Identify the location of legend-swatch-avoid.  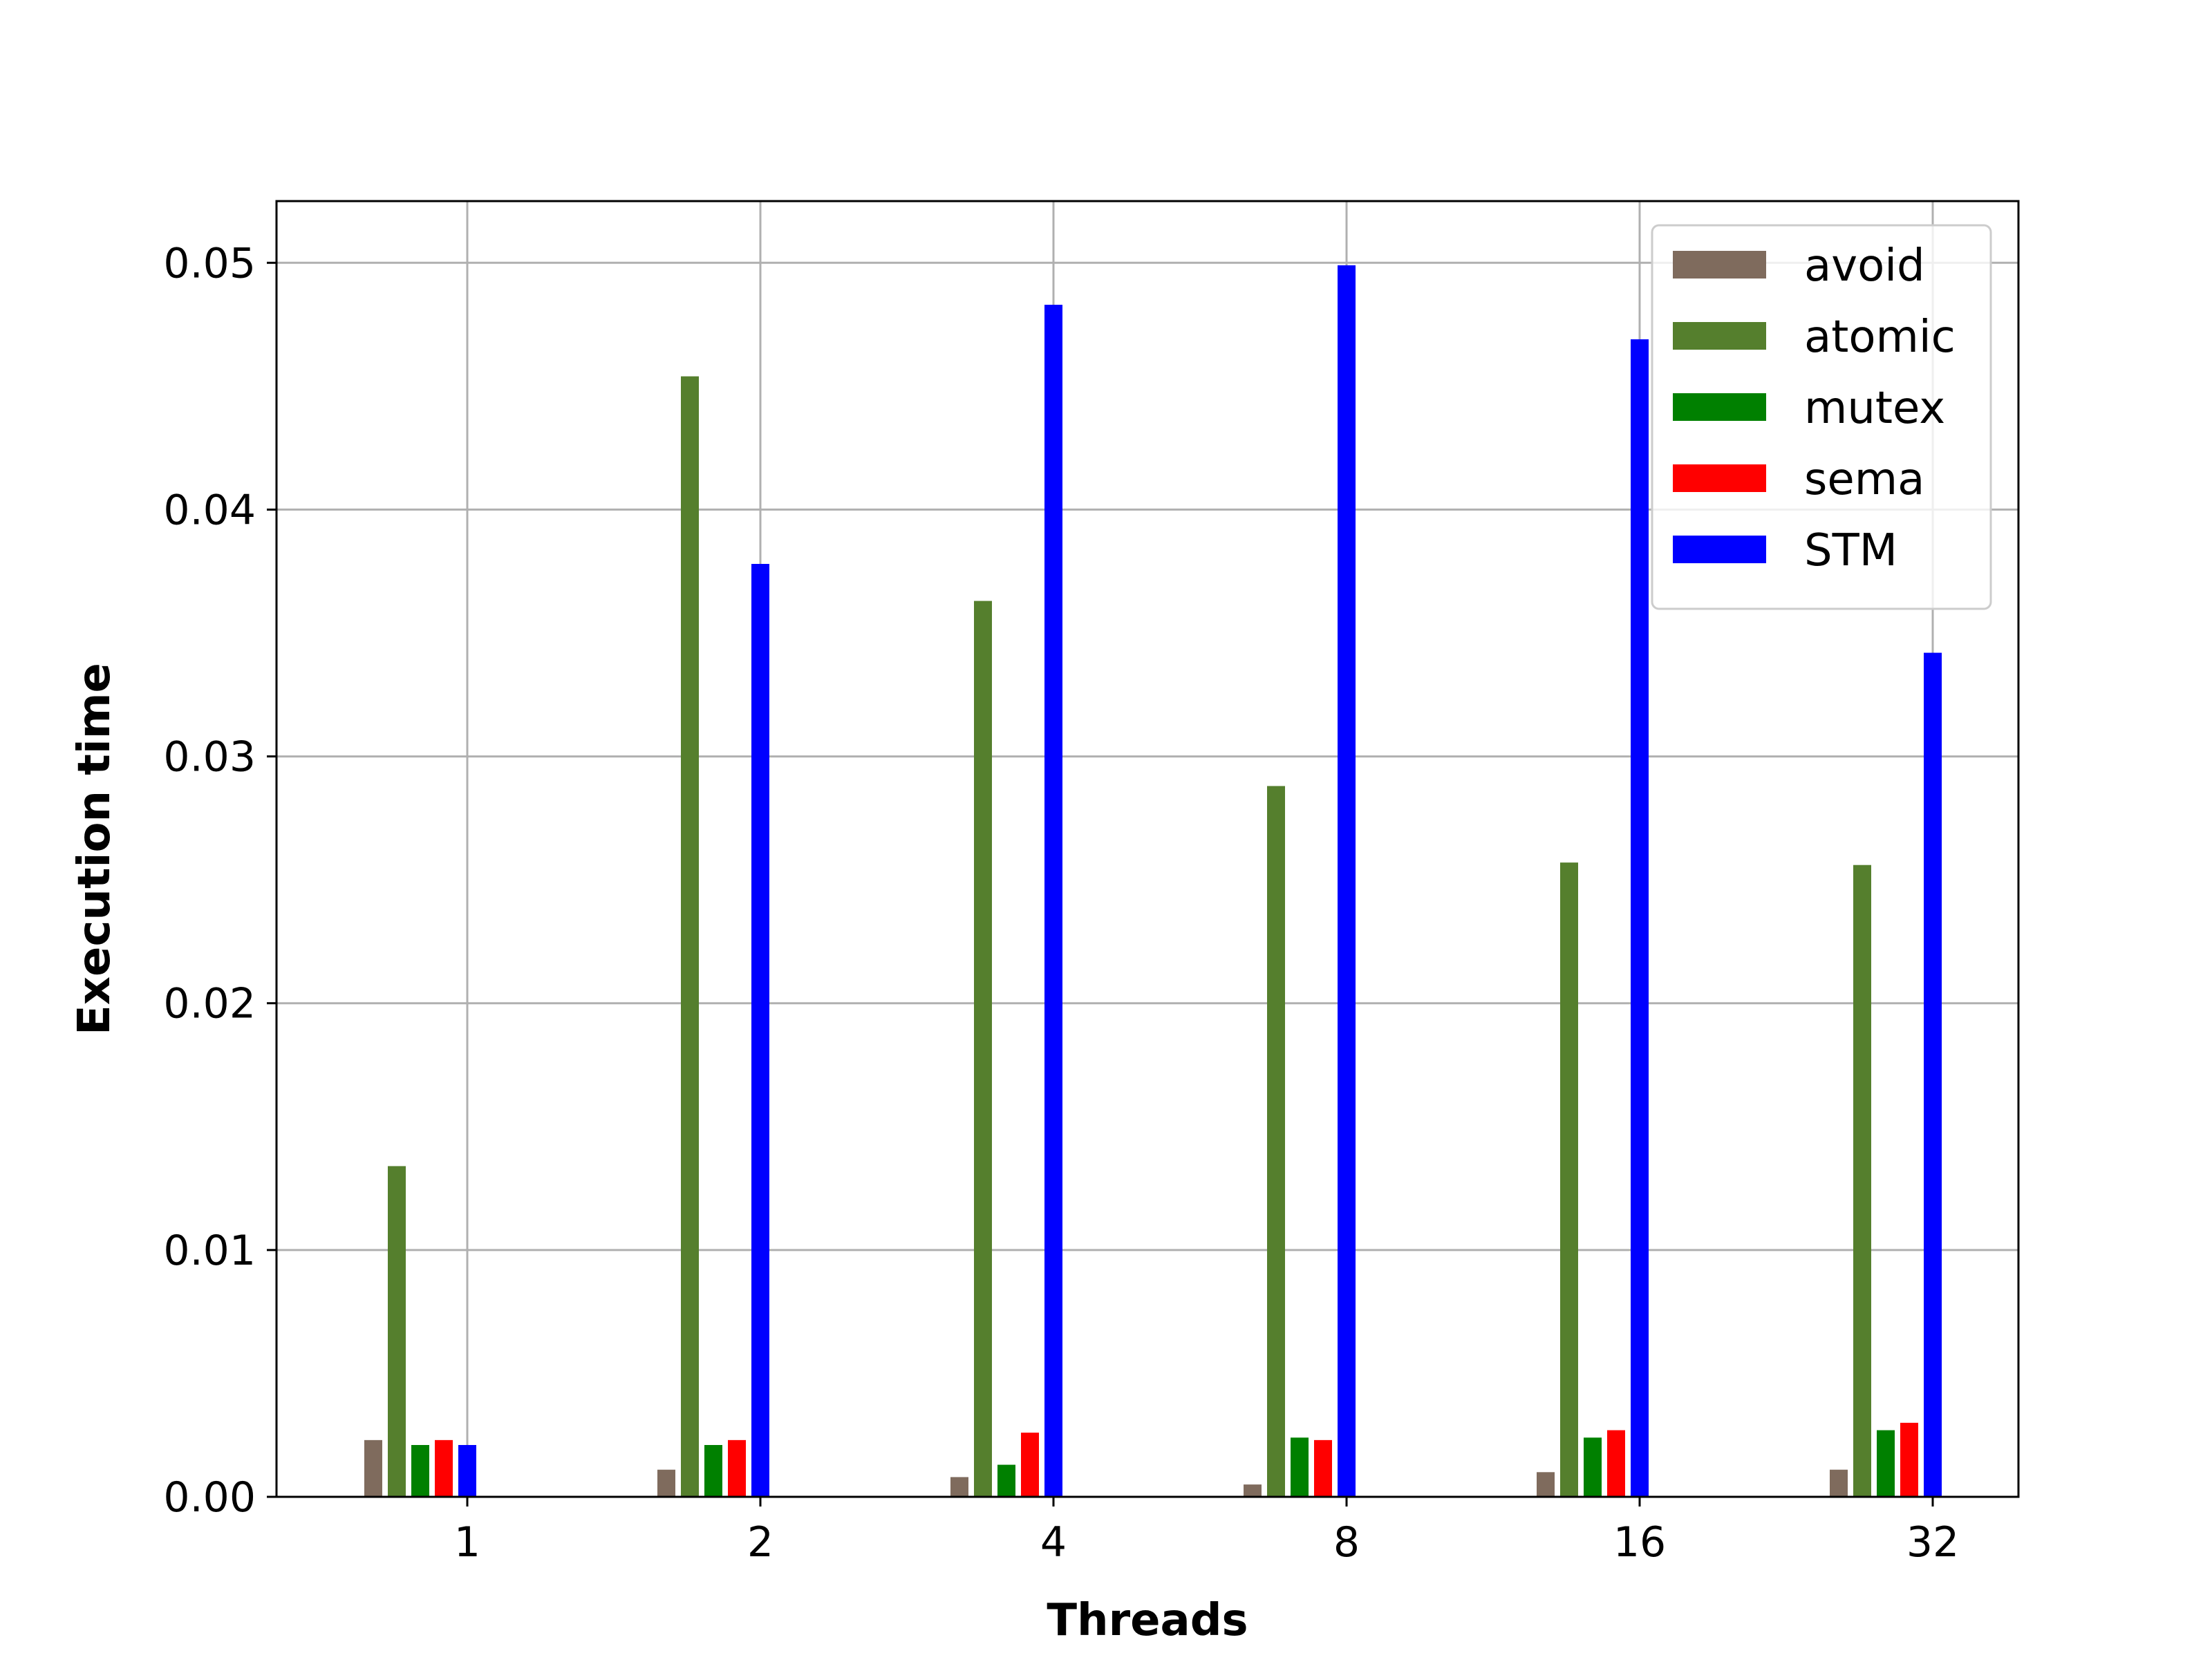
(1719, 264).